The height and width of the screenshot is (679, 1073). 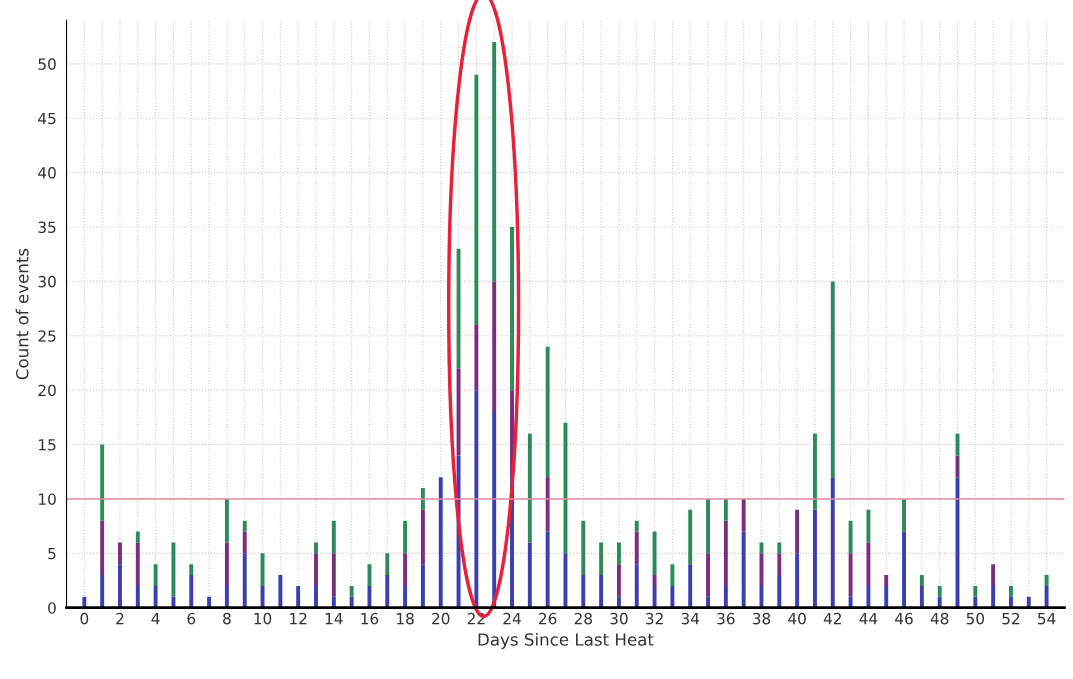 I want to click on x-tick-label: 38, so click(x=761, y=618).